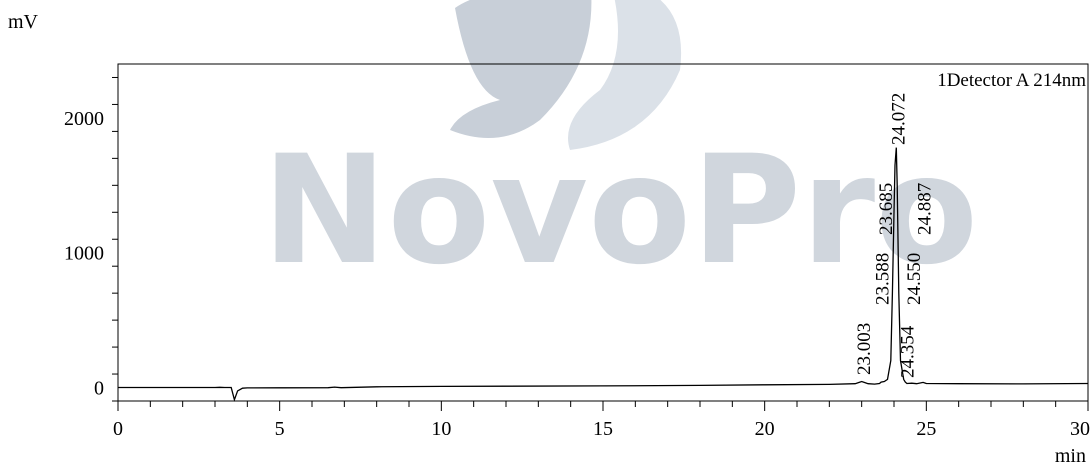 Image resolution: width=1090 pixels, height=467 pixels. I want to click on x-axis: 0 5 10 15 20 25 30, so click(601, 420).